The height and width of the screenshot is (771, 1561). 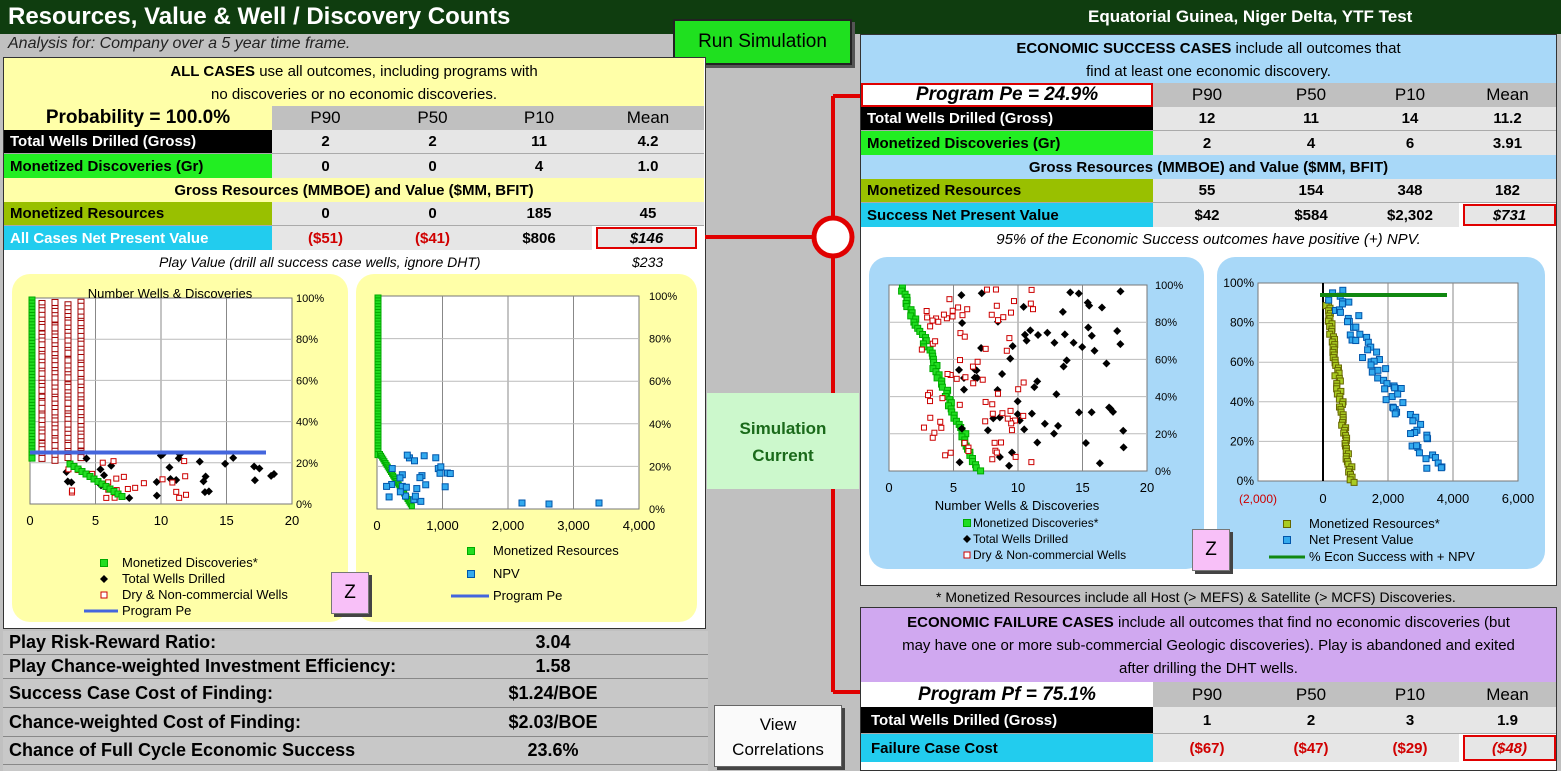 I want to click on view-button-line1: View, so click(x=778, y=724).